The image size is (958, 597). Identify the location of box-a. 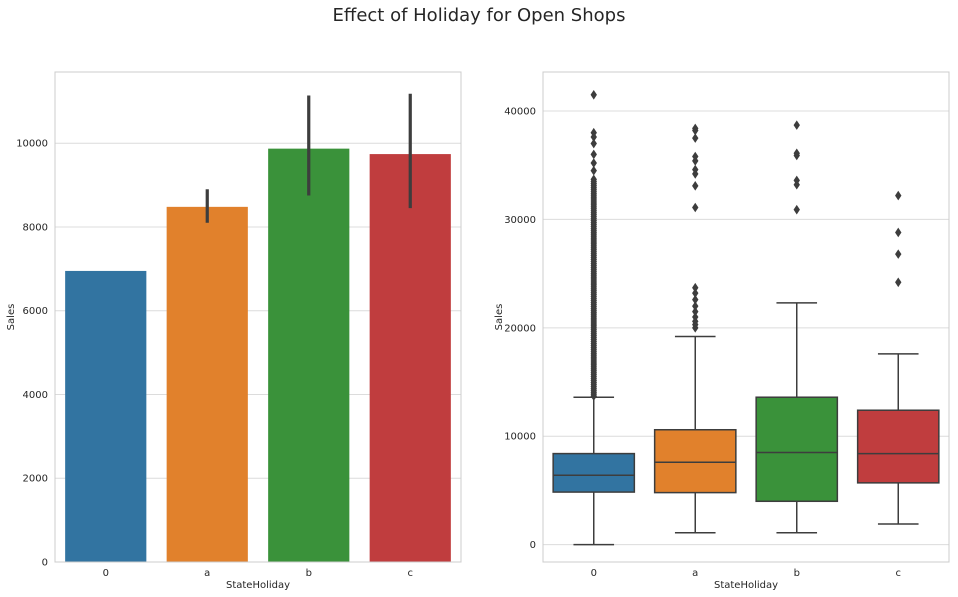
(695, 328).